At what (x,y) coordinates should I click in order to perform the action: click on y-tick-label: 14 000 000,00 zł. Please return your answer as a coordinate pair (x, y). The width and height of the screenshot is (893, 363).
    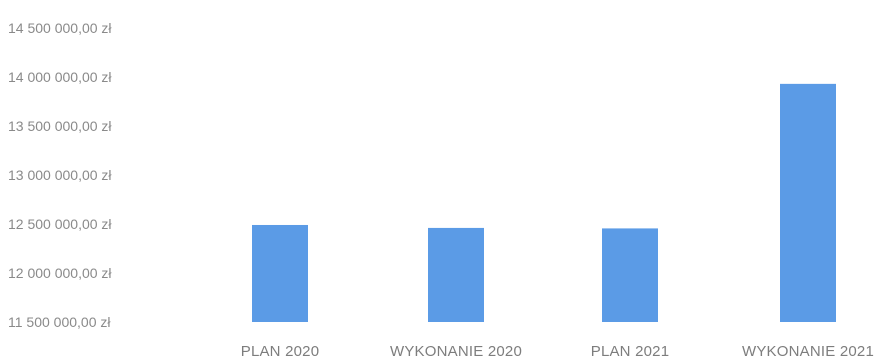
    Looking at the image, I should click on (60, 77).